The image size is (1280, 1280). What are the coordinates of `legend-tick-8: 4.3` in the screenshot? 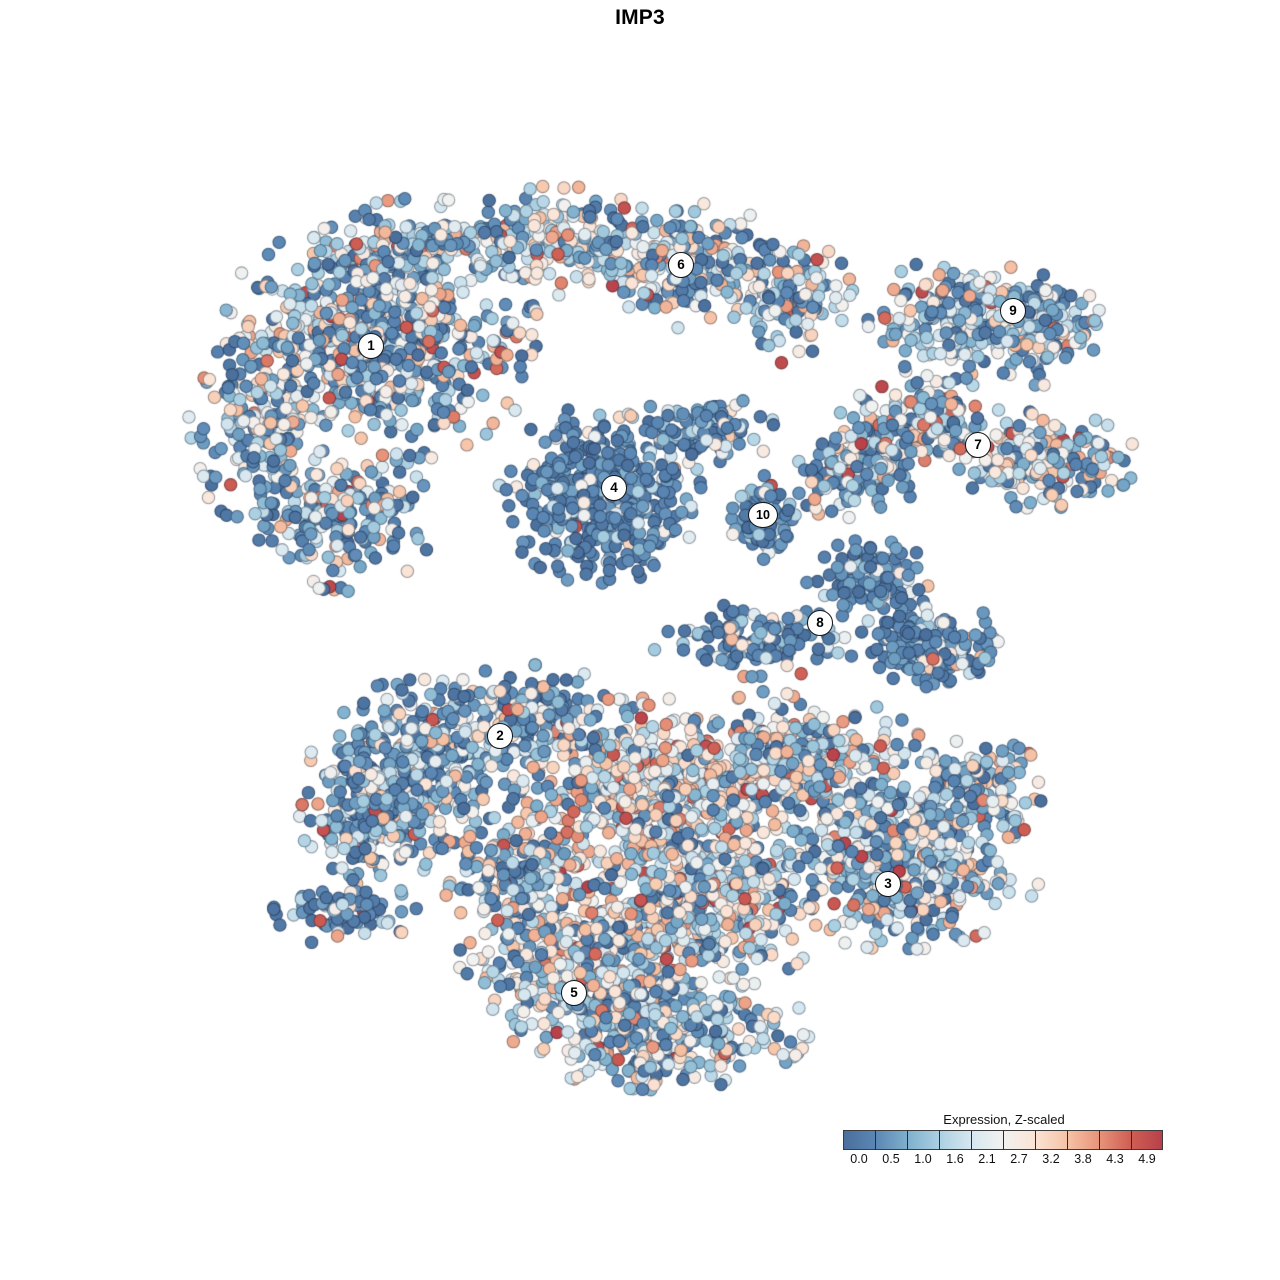 It's located at (1115, 1159).